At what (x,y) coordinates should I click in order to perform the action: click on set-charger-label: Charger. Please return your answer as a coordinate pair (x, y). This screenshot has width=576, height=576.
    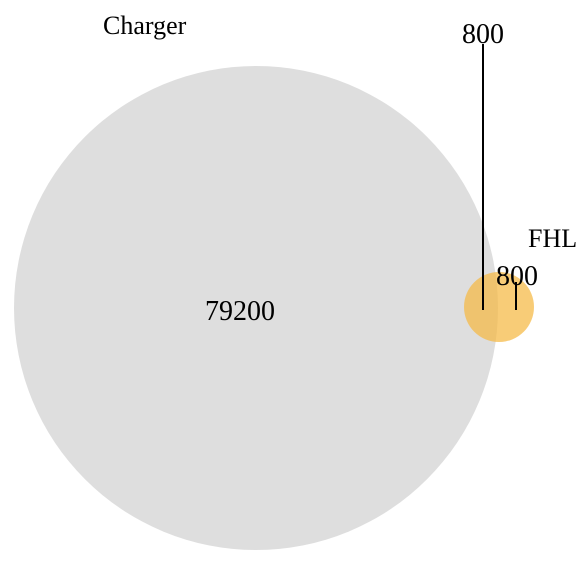
    Looking at the image, I should click on (145, 25).